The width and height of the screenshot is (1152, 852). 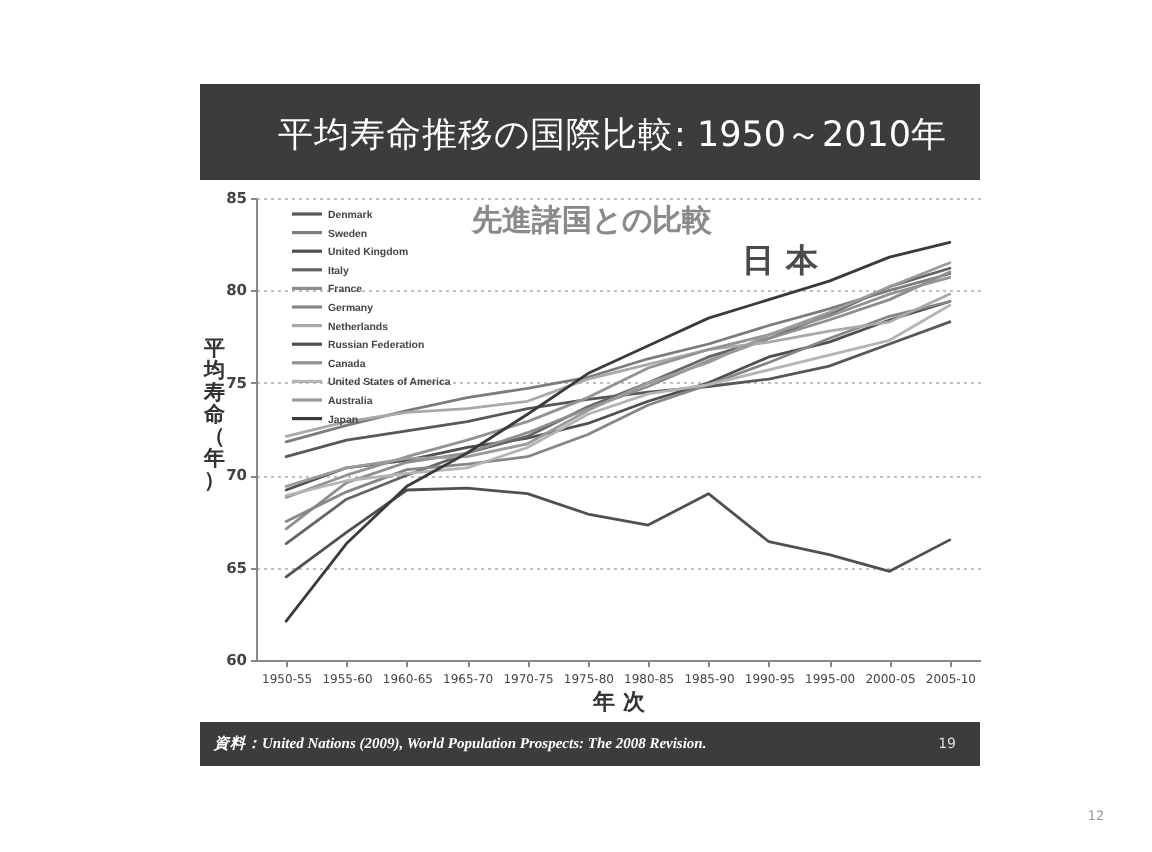 I want to click on y-axis-title: 平均寿命（年）, so click(x=214, y=415).